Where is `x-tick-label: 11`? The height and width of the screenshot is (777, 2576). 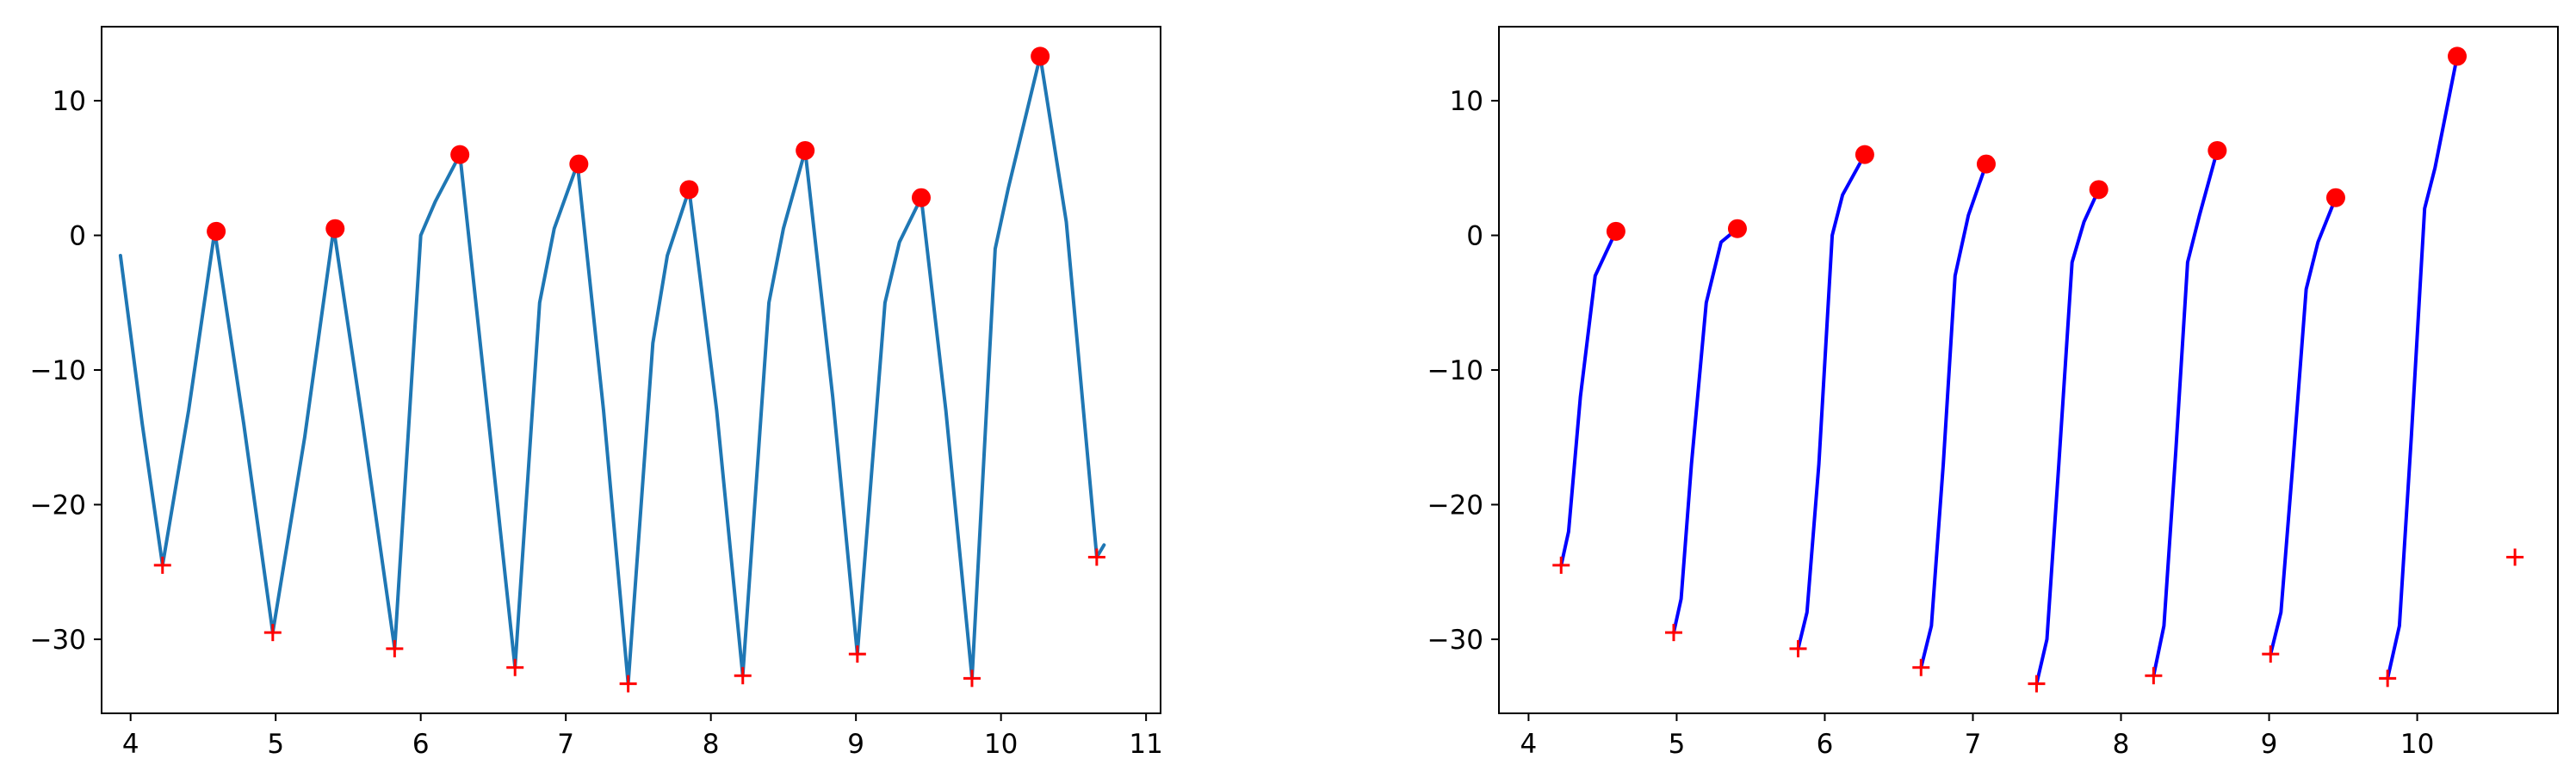
x-tick-label: 11 is located at coordinates (1145, 744).